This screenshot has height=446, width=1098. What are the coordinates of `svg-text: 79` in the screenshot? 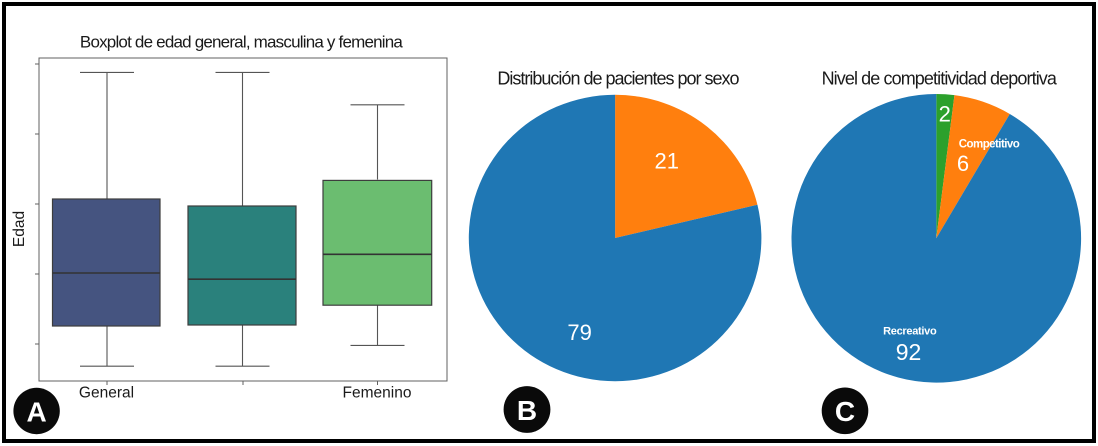 It's located at (579, 332).